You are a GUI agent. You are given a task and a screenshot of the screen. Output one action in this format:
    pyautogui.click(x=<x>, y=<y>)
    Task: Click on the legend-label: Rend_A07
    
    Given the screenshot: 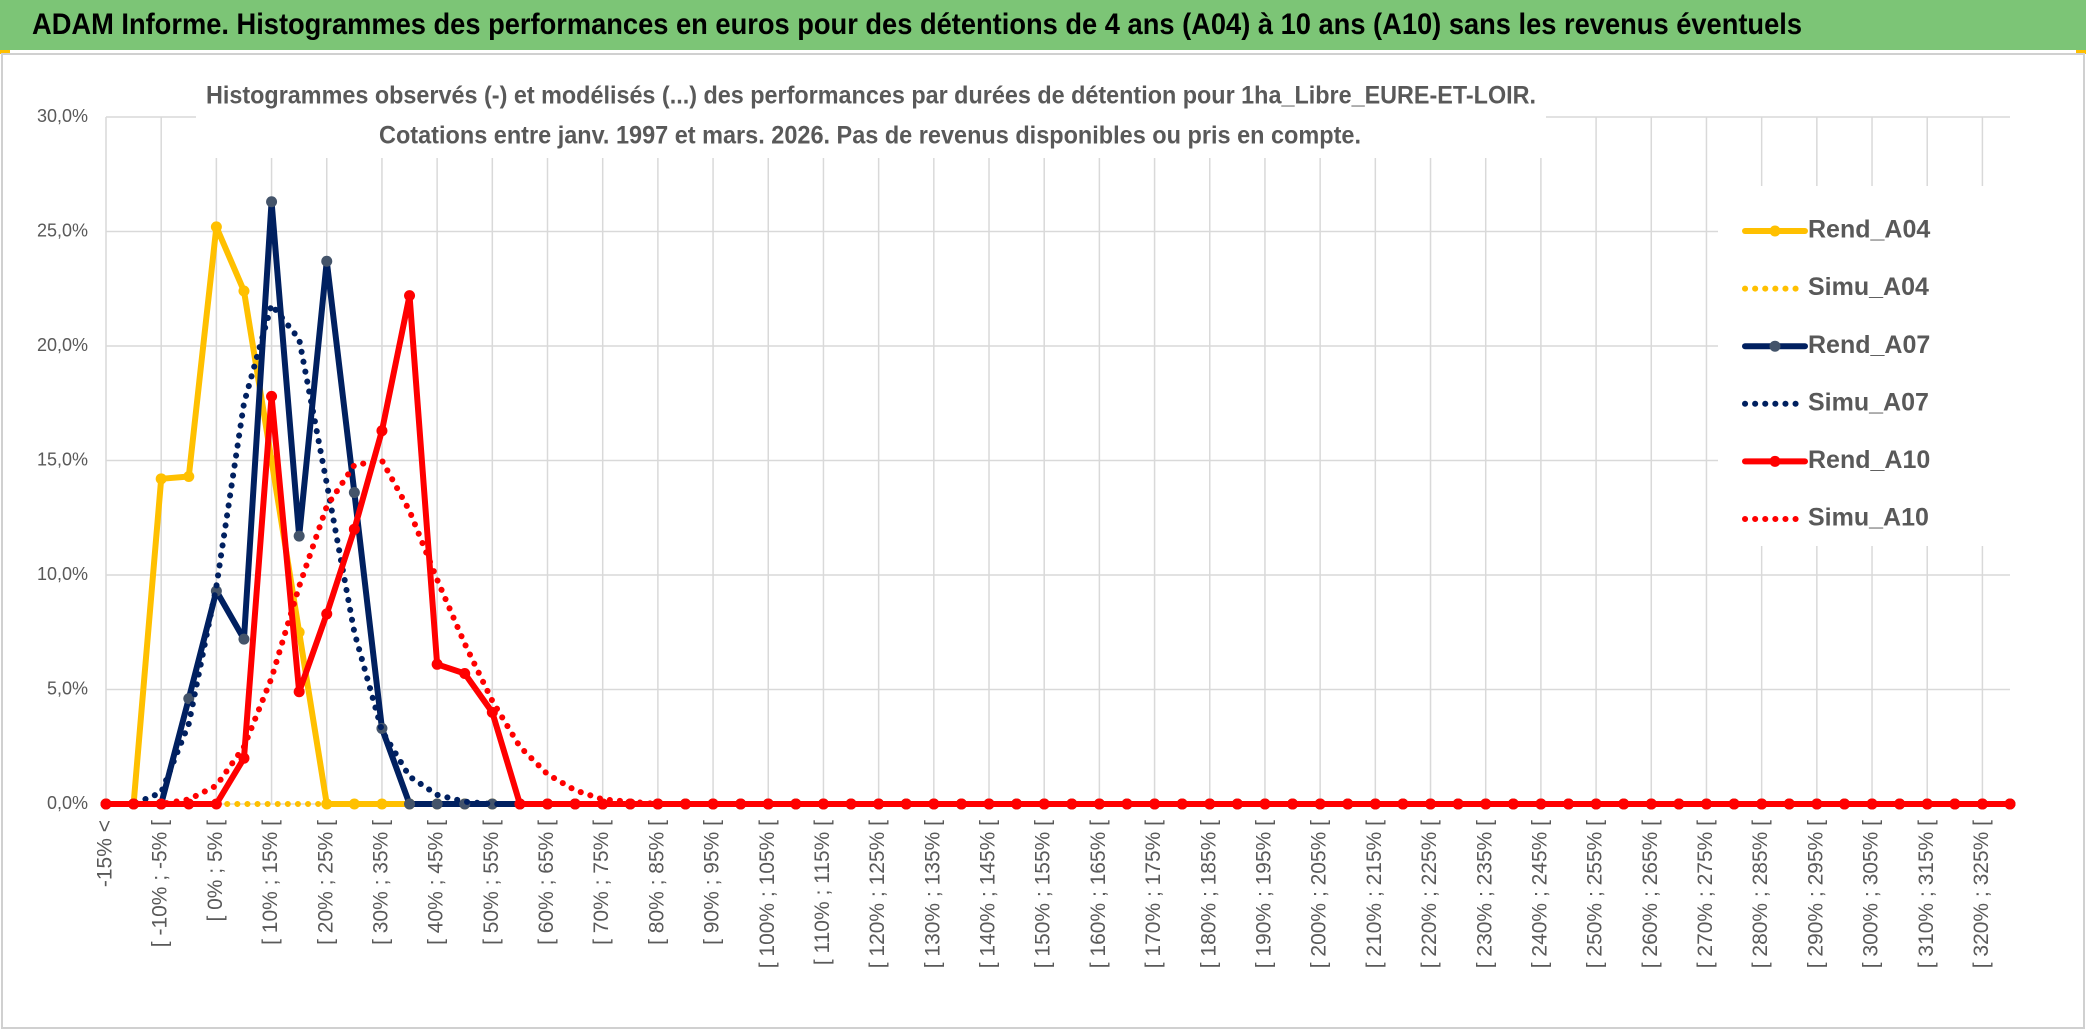 What is the action you would take?
    pyautogui.click(x=1869, y=345)
    